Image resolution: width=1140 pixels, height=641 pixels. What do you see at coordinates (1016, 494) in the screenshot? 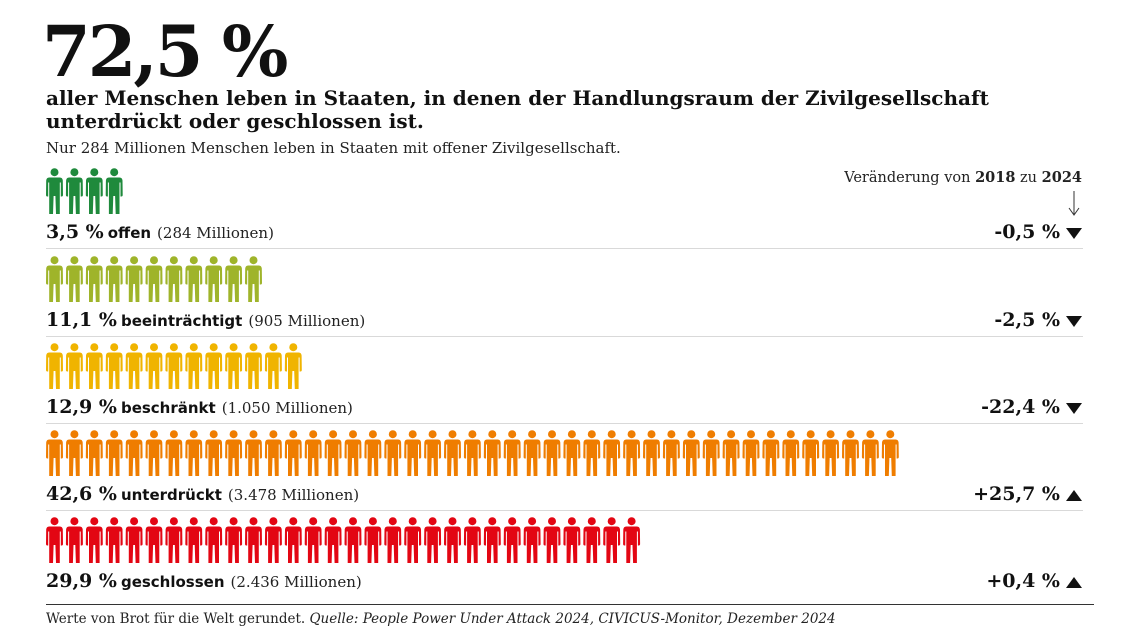
I see `change-label: +25,7 %` at bounding box center [1016, 494].